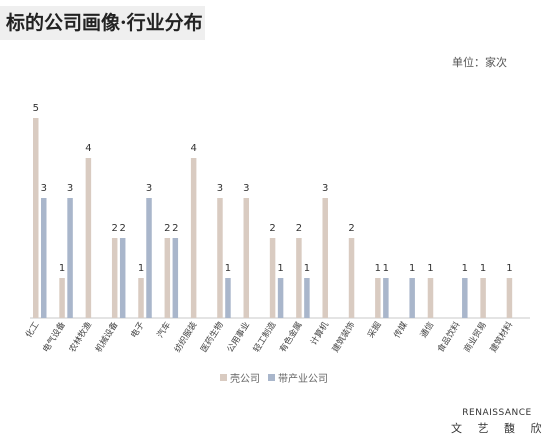 Image resolution: width=550 pixels, height=447 pixels. Describe the element at coordinates (115, 228) in the screenshot. I see `data-label-shell-3: 2` at that location.